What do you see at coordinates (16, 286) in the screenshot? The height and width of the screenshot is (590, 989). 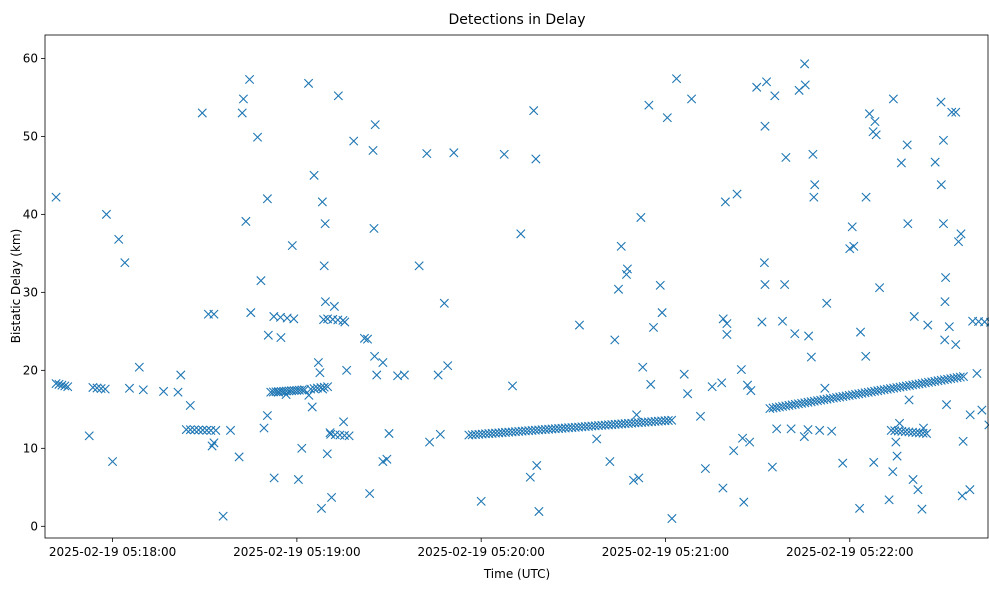 I see `y-axis-label: Bistatic Delay (km)` at bounding box center [16, 286].